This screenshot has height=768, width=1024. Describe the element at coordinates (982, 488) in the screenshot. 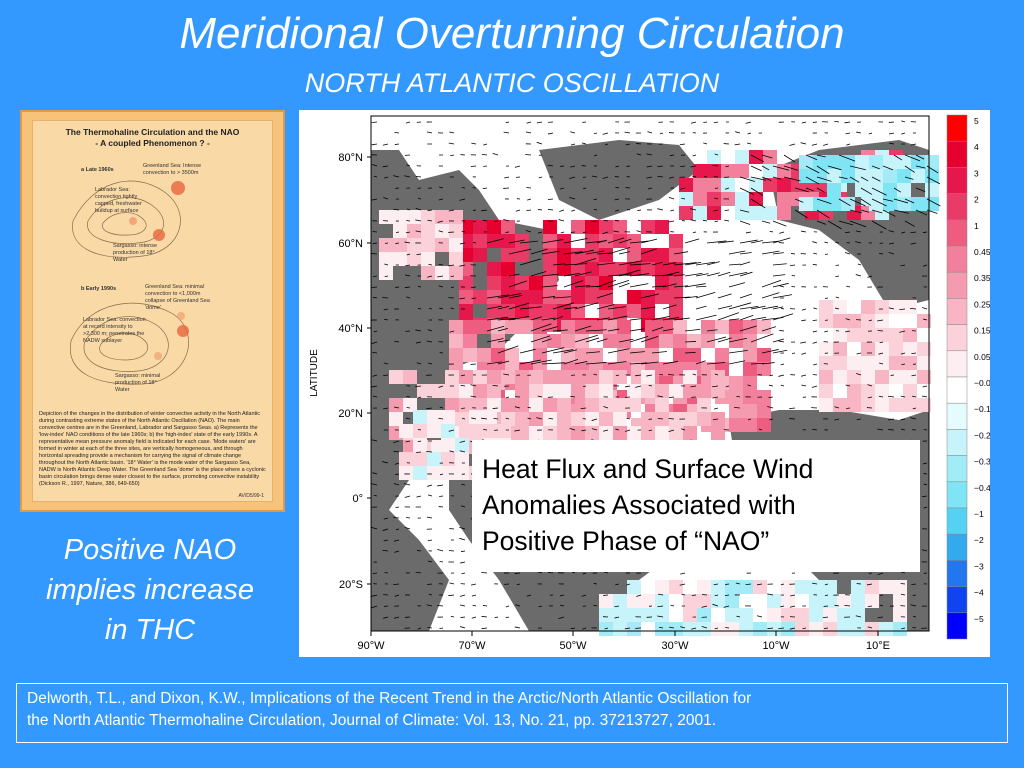

I see `colorbar-label: −0.45` at that location.